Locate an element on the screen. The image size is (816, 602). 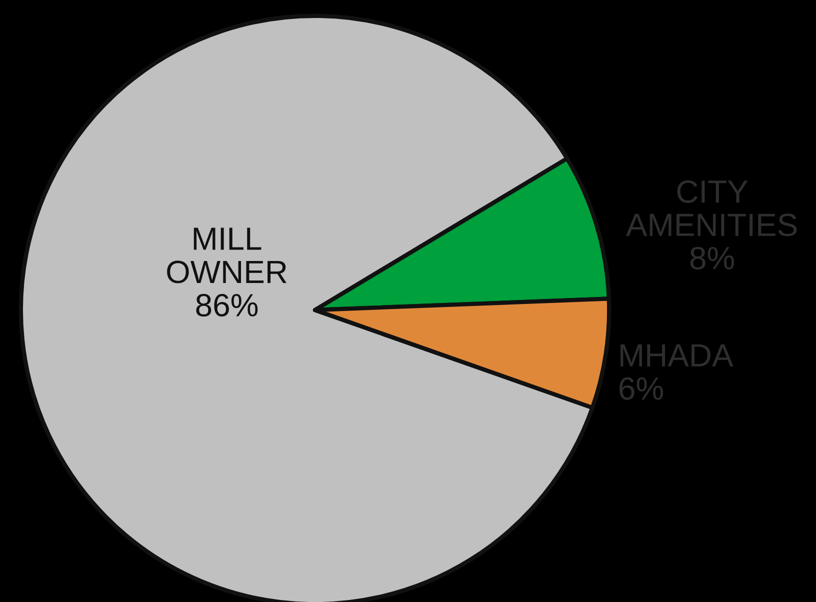
data-label: 86% is located at coordinates (227, 305).